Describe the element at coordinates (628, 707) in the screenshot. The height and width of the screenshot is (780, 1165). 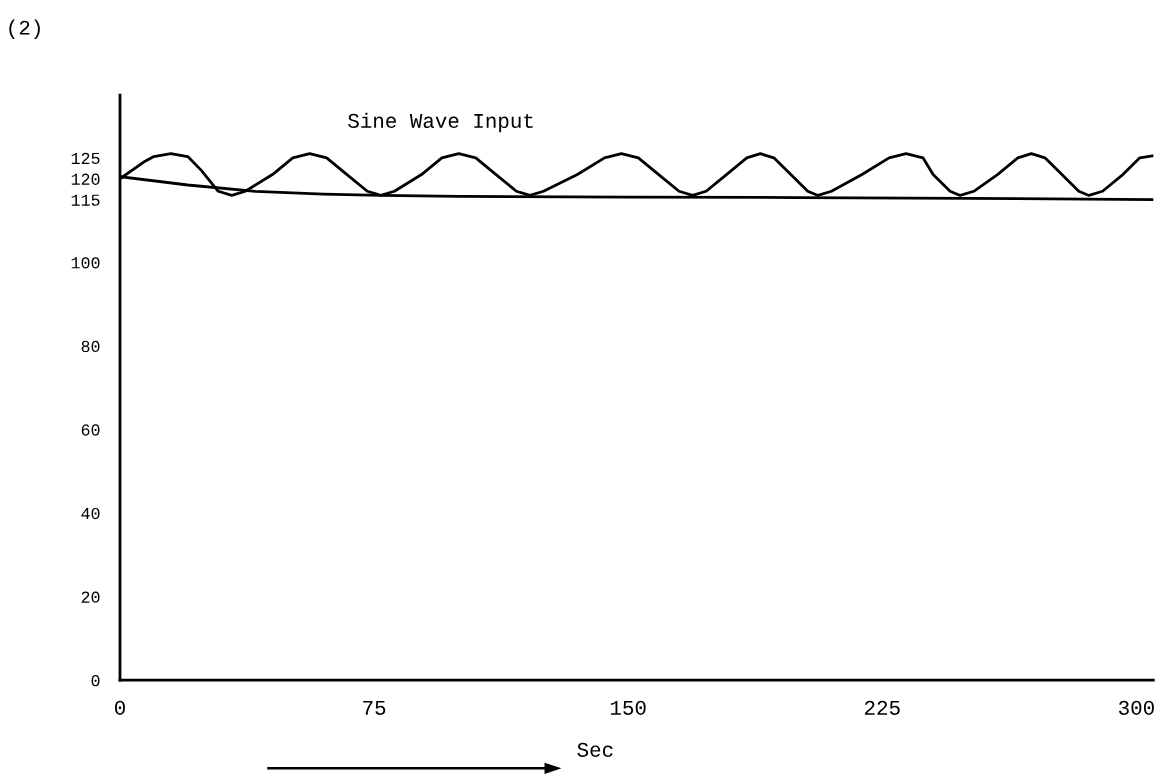
I see `x-tick-label: 150` at that location.